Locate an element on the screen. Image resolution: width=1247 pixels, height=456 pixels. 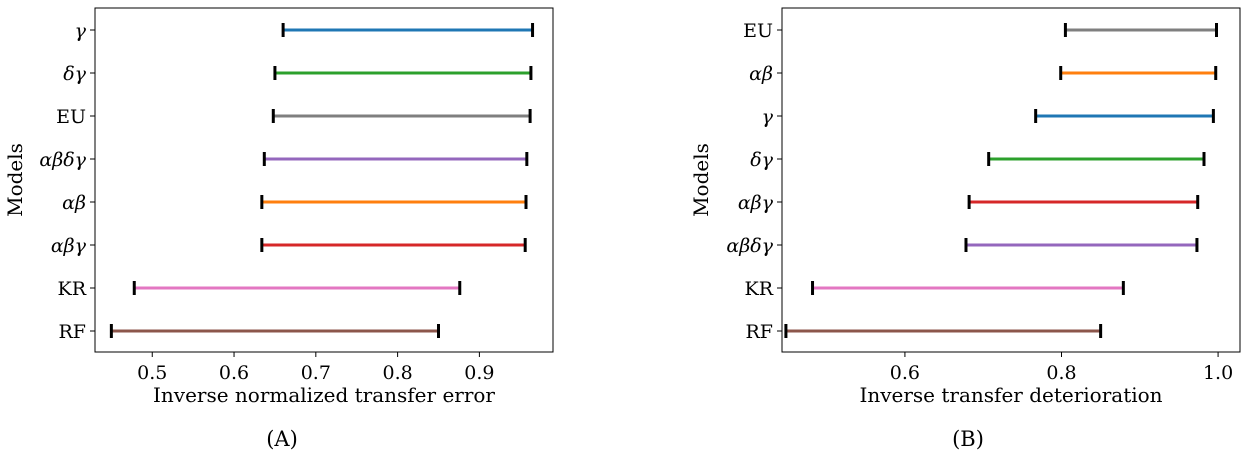
x-tick-label: 0.5 is located at coordinates (152, 373).